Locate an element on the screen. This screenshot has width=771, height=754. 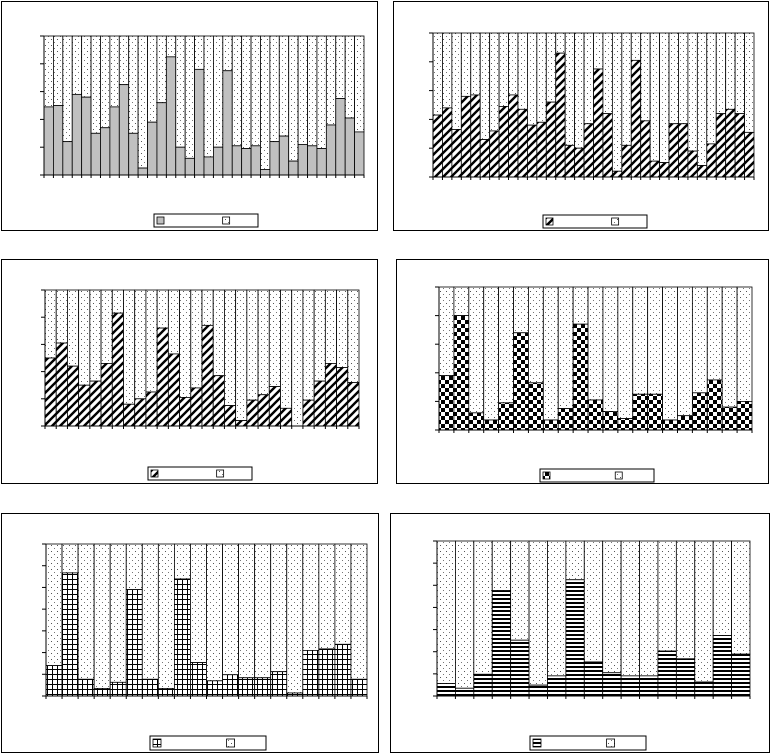
chart-1-svg is located at coordinates (202, 131).